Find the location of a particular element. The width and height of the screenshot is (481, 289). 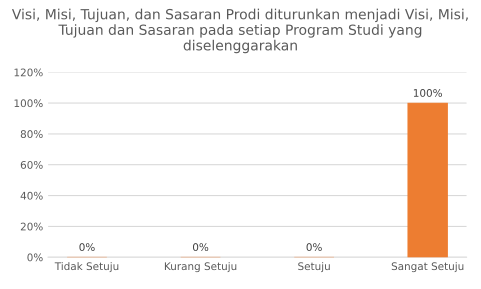

y-tick-label: 120% is located at coordinates (28, 72).